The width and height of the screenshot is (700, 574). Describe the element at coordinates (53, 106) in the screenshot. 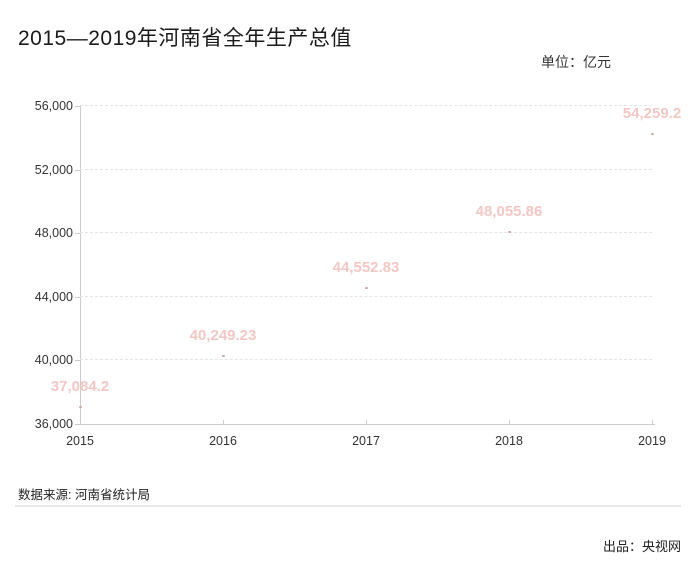

I see `y-axis-label: 56,000` at that location.